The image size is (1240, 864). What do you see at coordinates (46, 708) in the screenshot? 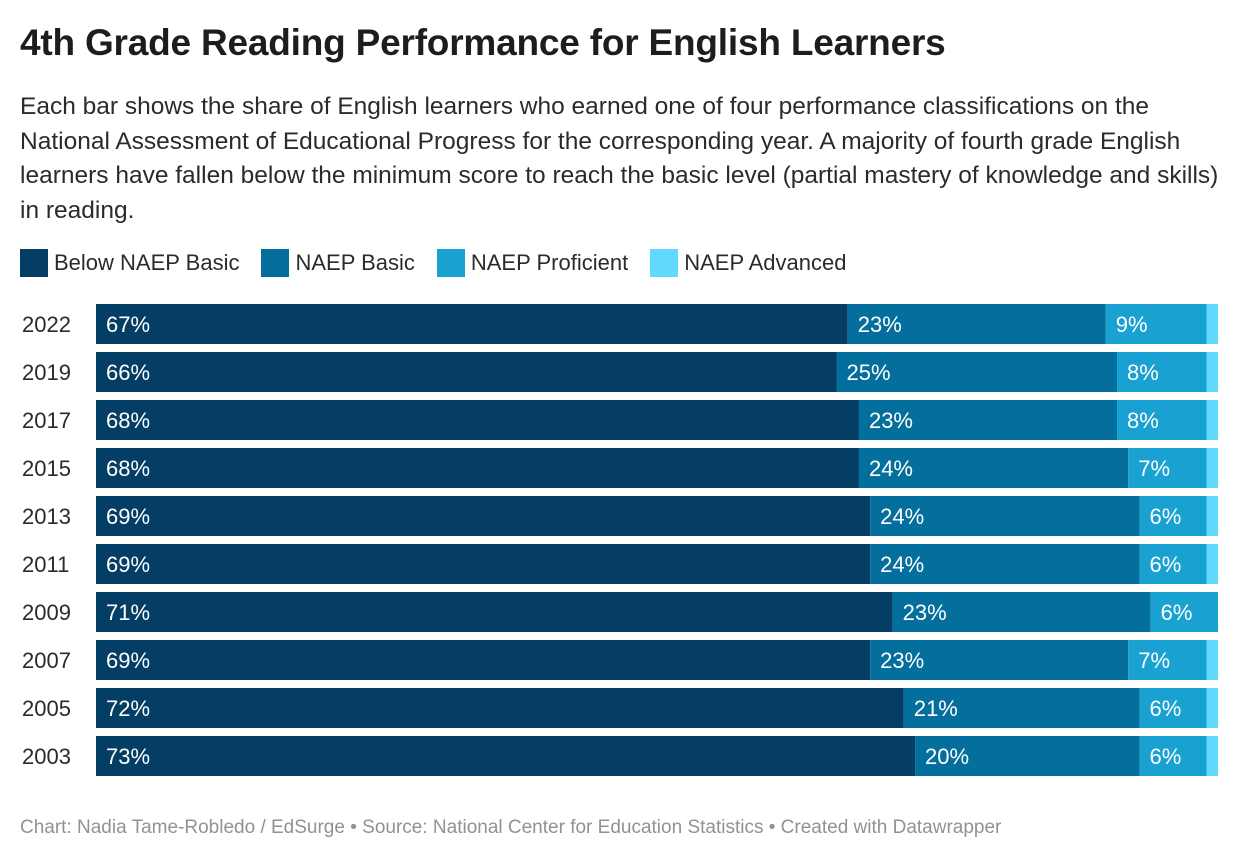
I see `year-label: 2005` at bounding box center [46, 708].